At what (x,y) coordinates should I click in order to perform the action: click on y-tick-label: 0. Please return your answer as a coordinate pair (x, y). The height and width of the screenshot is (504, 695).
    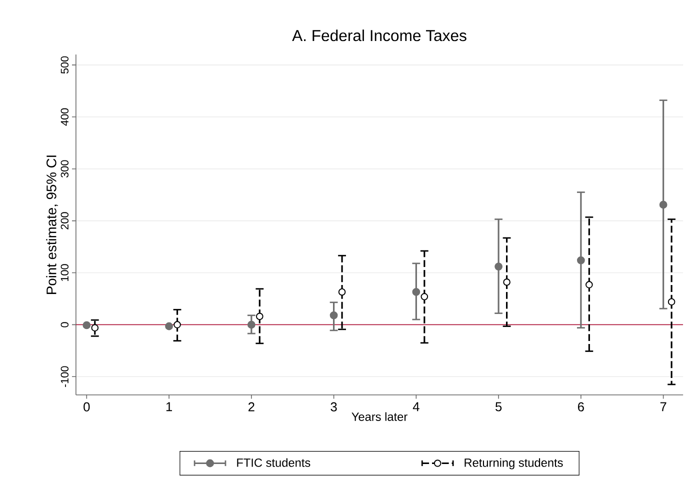
    Looking at the image, I should click on (64, 325).